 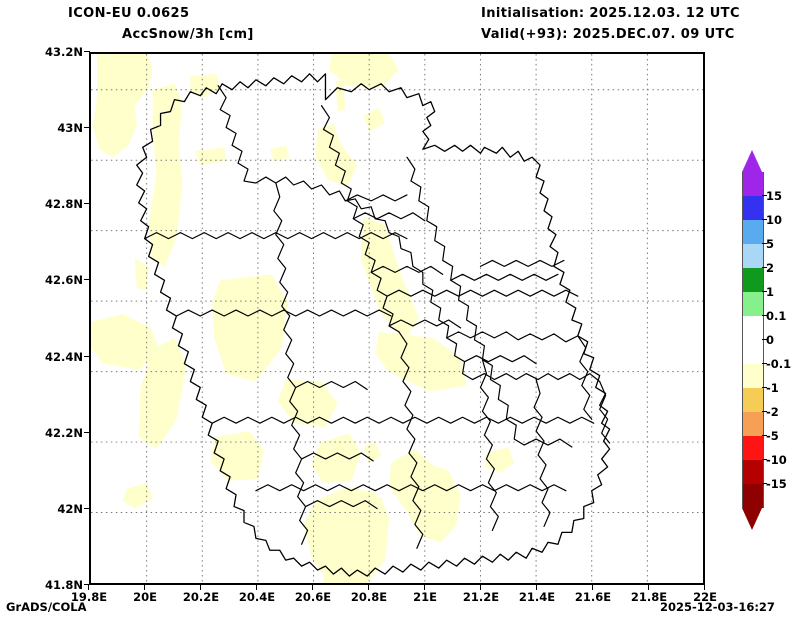 I want to click on colorbar-label-10: 10, so click(x=774, y=220).